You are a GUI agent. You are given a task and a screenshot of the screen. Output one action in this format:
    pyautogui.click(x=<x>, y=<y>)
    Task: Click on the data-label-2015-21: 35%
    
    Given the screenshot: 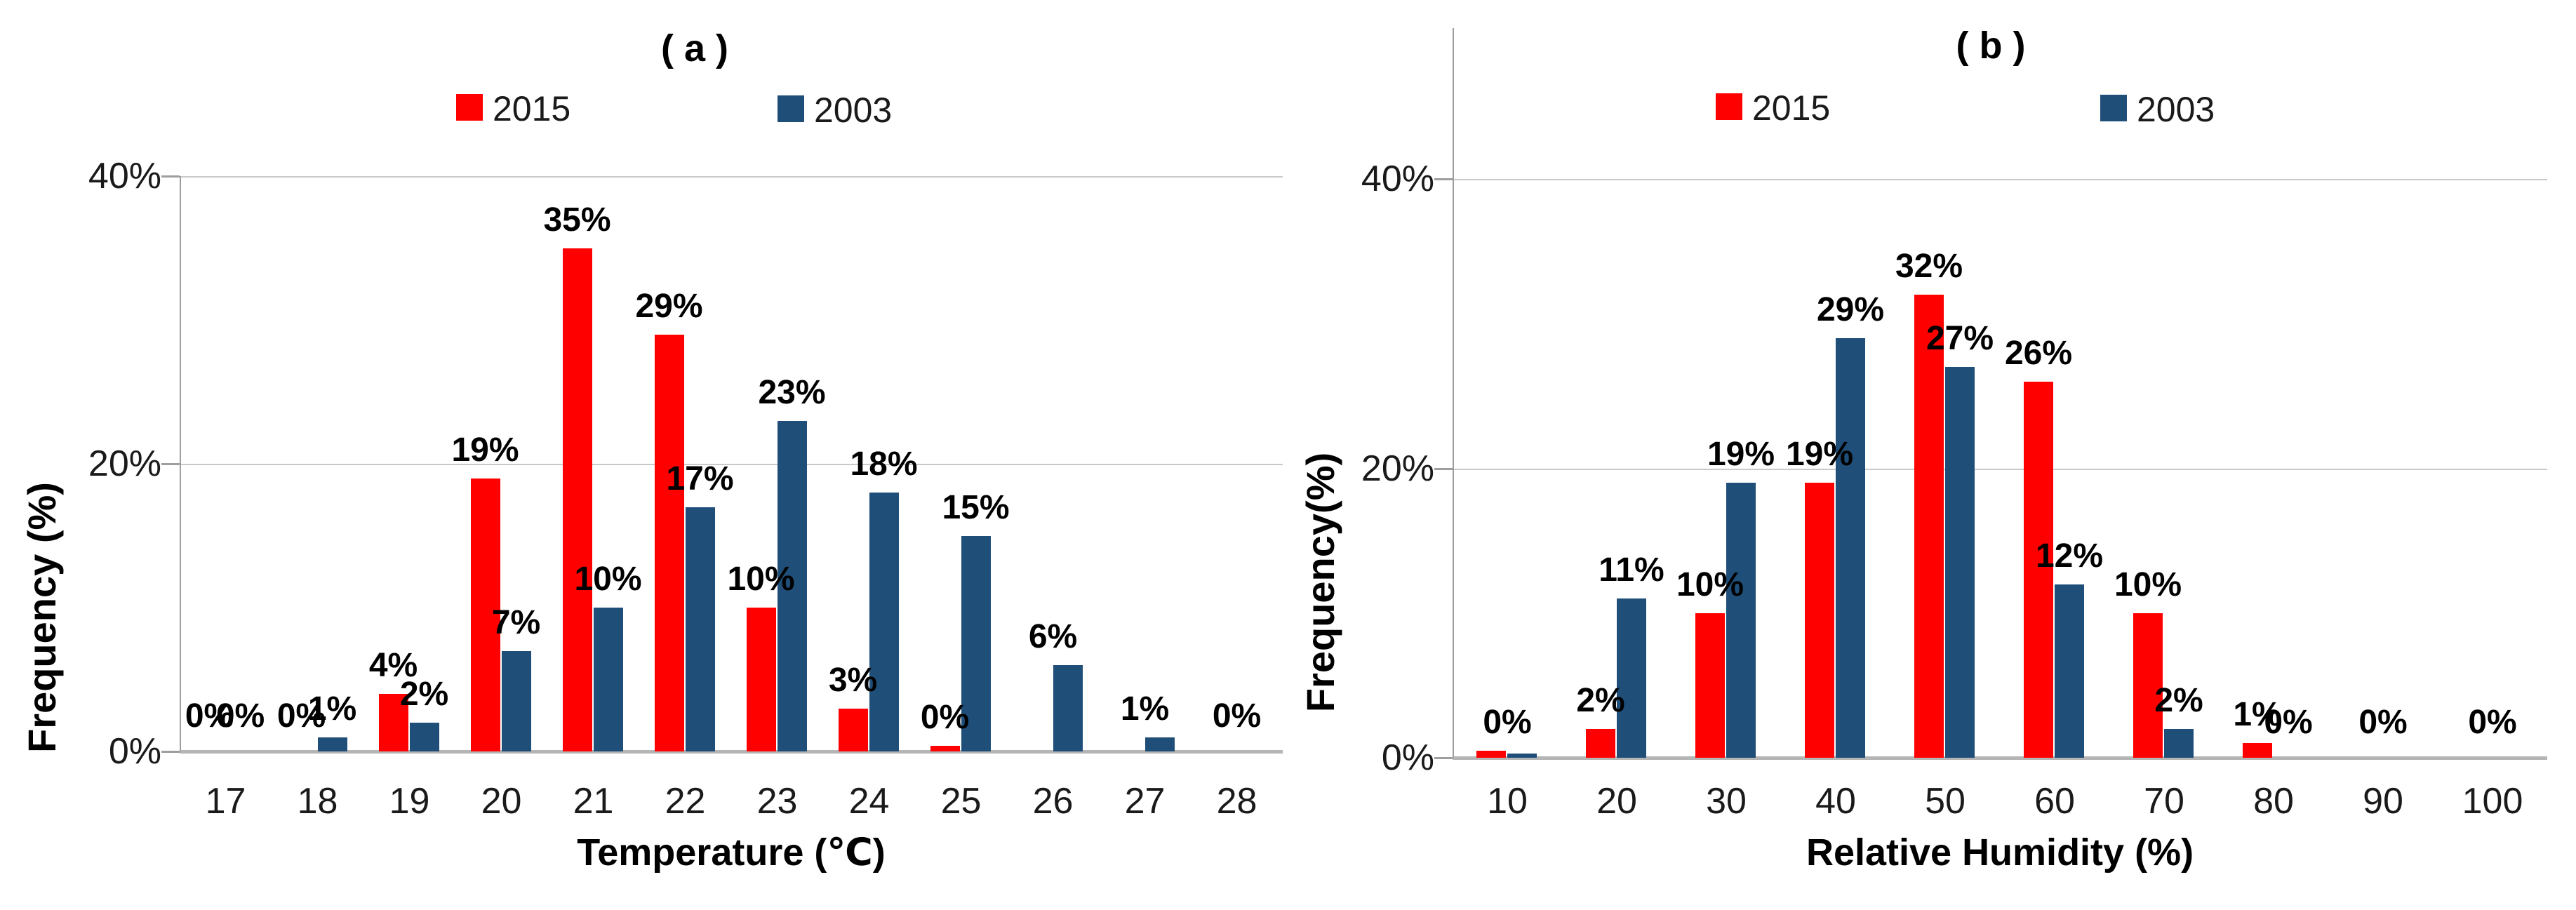 What is the action you would take?
    pyautogui.click(x=577, y=220)
    